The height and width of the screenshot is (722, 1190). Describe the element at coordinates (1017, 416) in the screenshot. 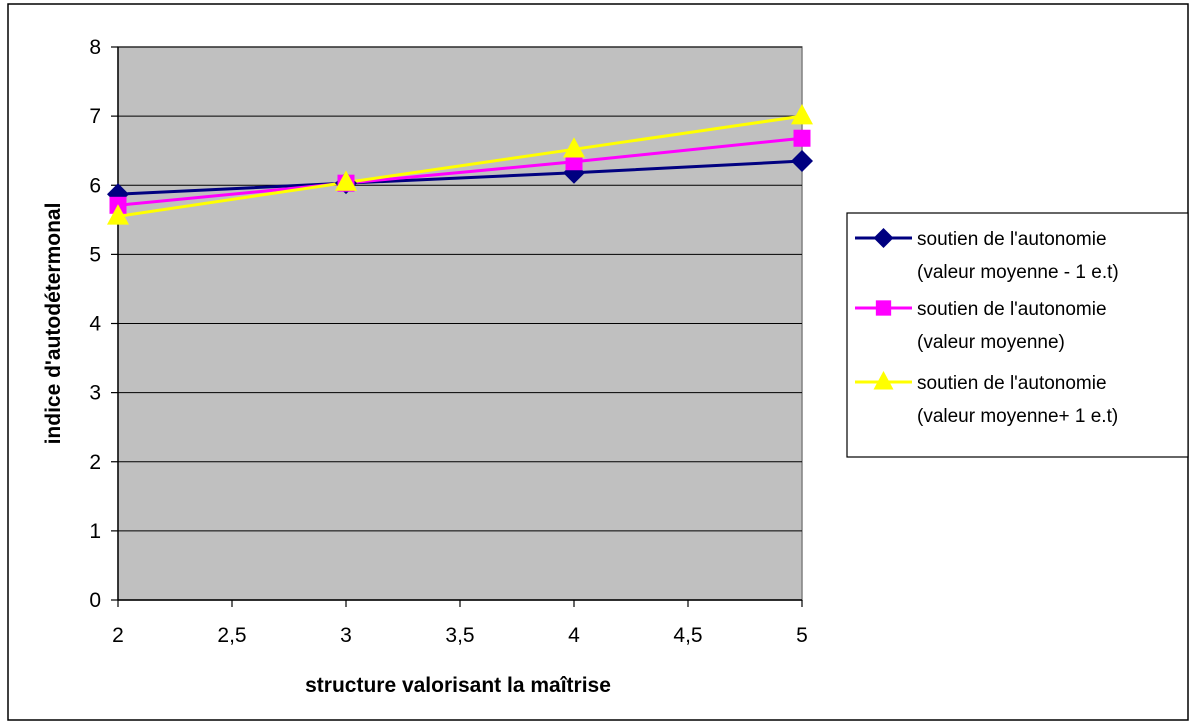

I see `legend-label: (valeur moyenne+ 1 e.t)` at that location.